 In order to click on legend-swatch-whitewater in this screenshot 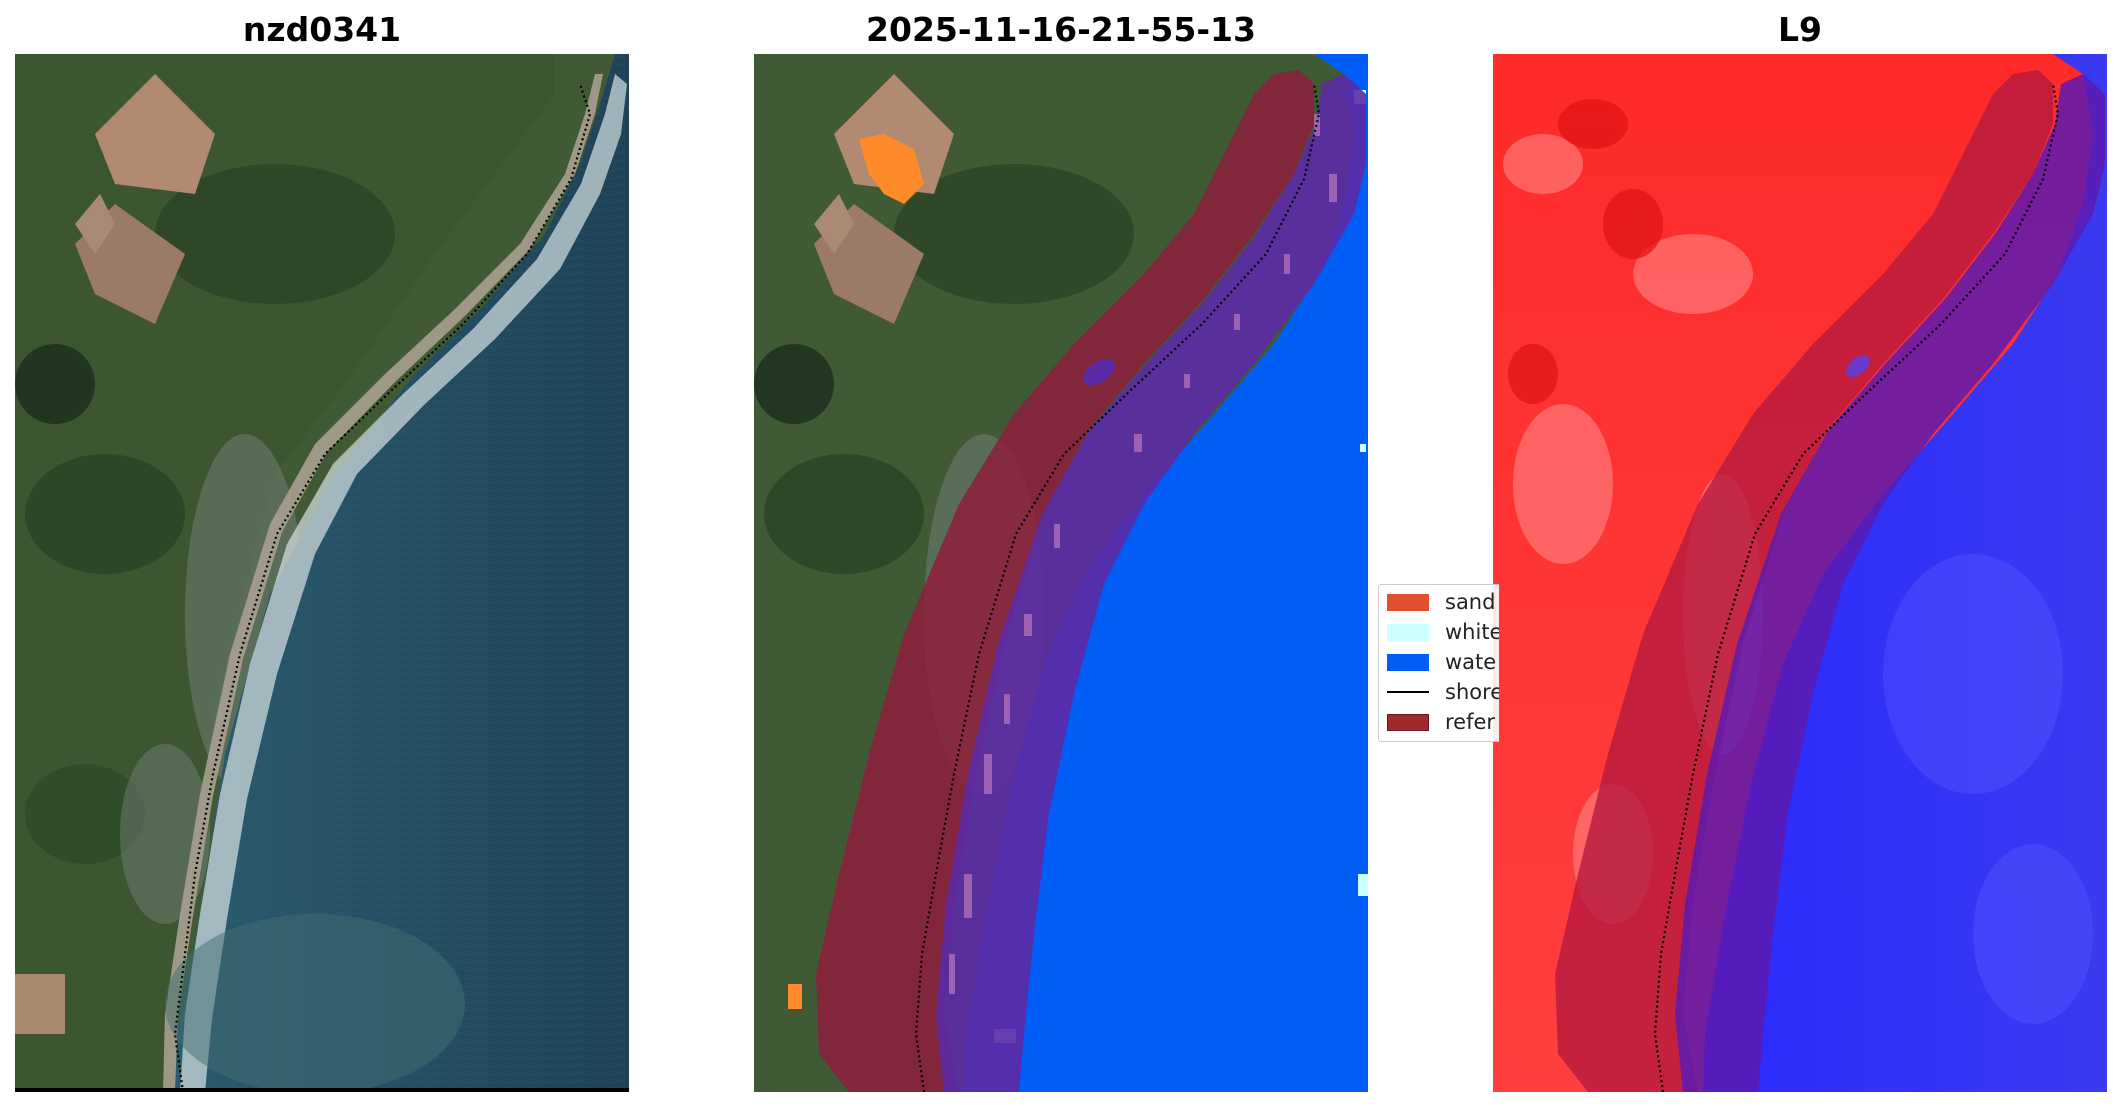, I will do `click(1408, 632)`.